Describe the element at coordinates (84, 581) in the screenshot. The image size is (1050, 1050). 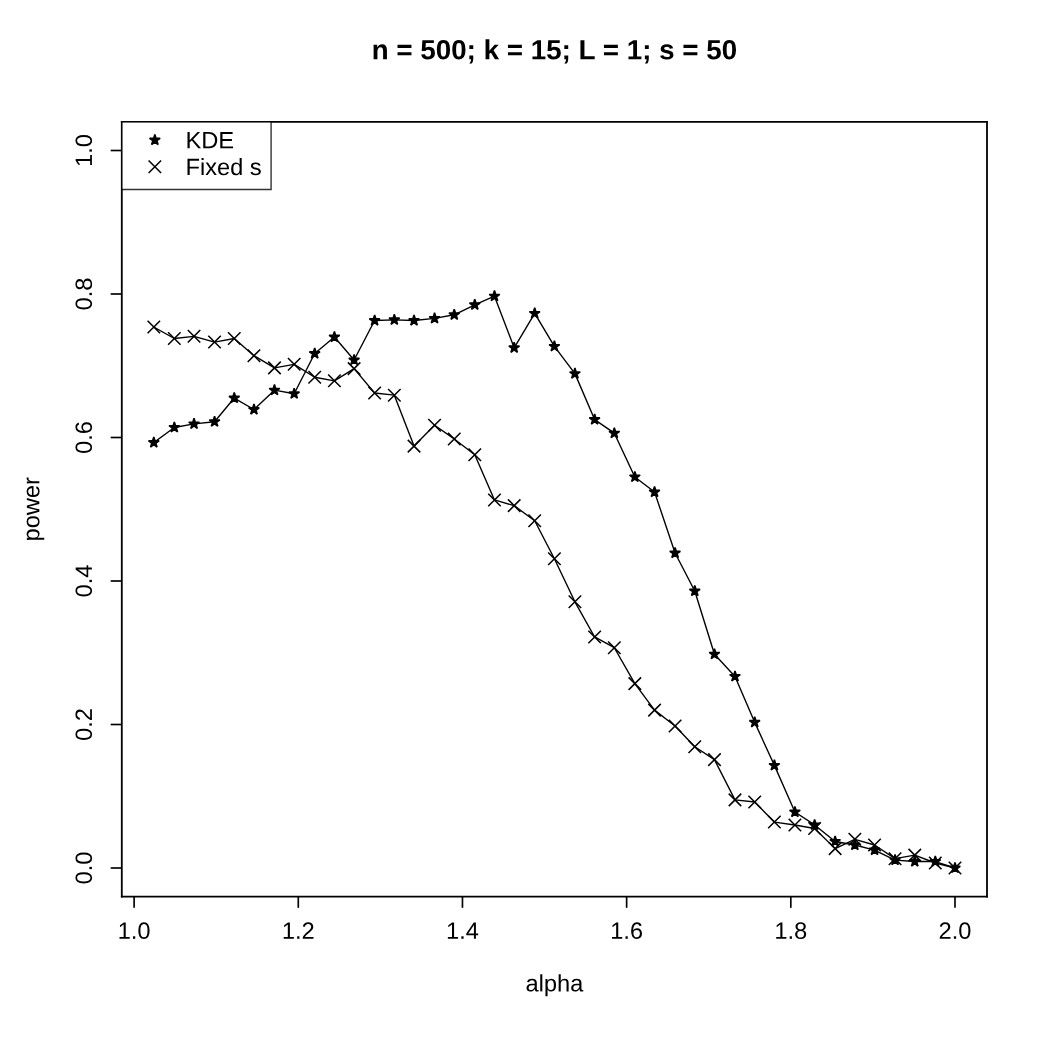
I see `y-tick-label: 0.4` at that location.